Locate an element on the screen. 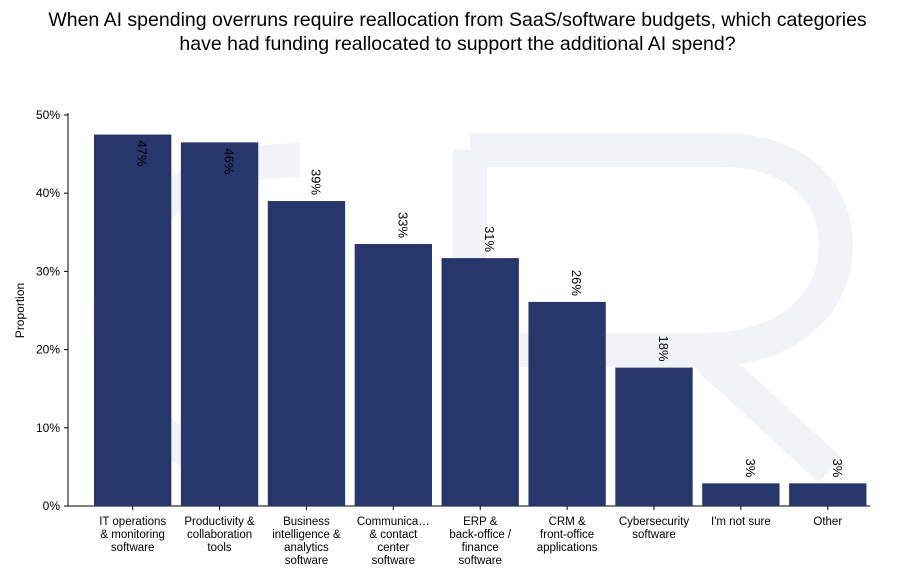 This screenshot has height=579, width=915. x-tick-label-line: & monitoring is located at coordinates (132, 535).